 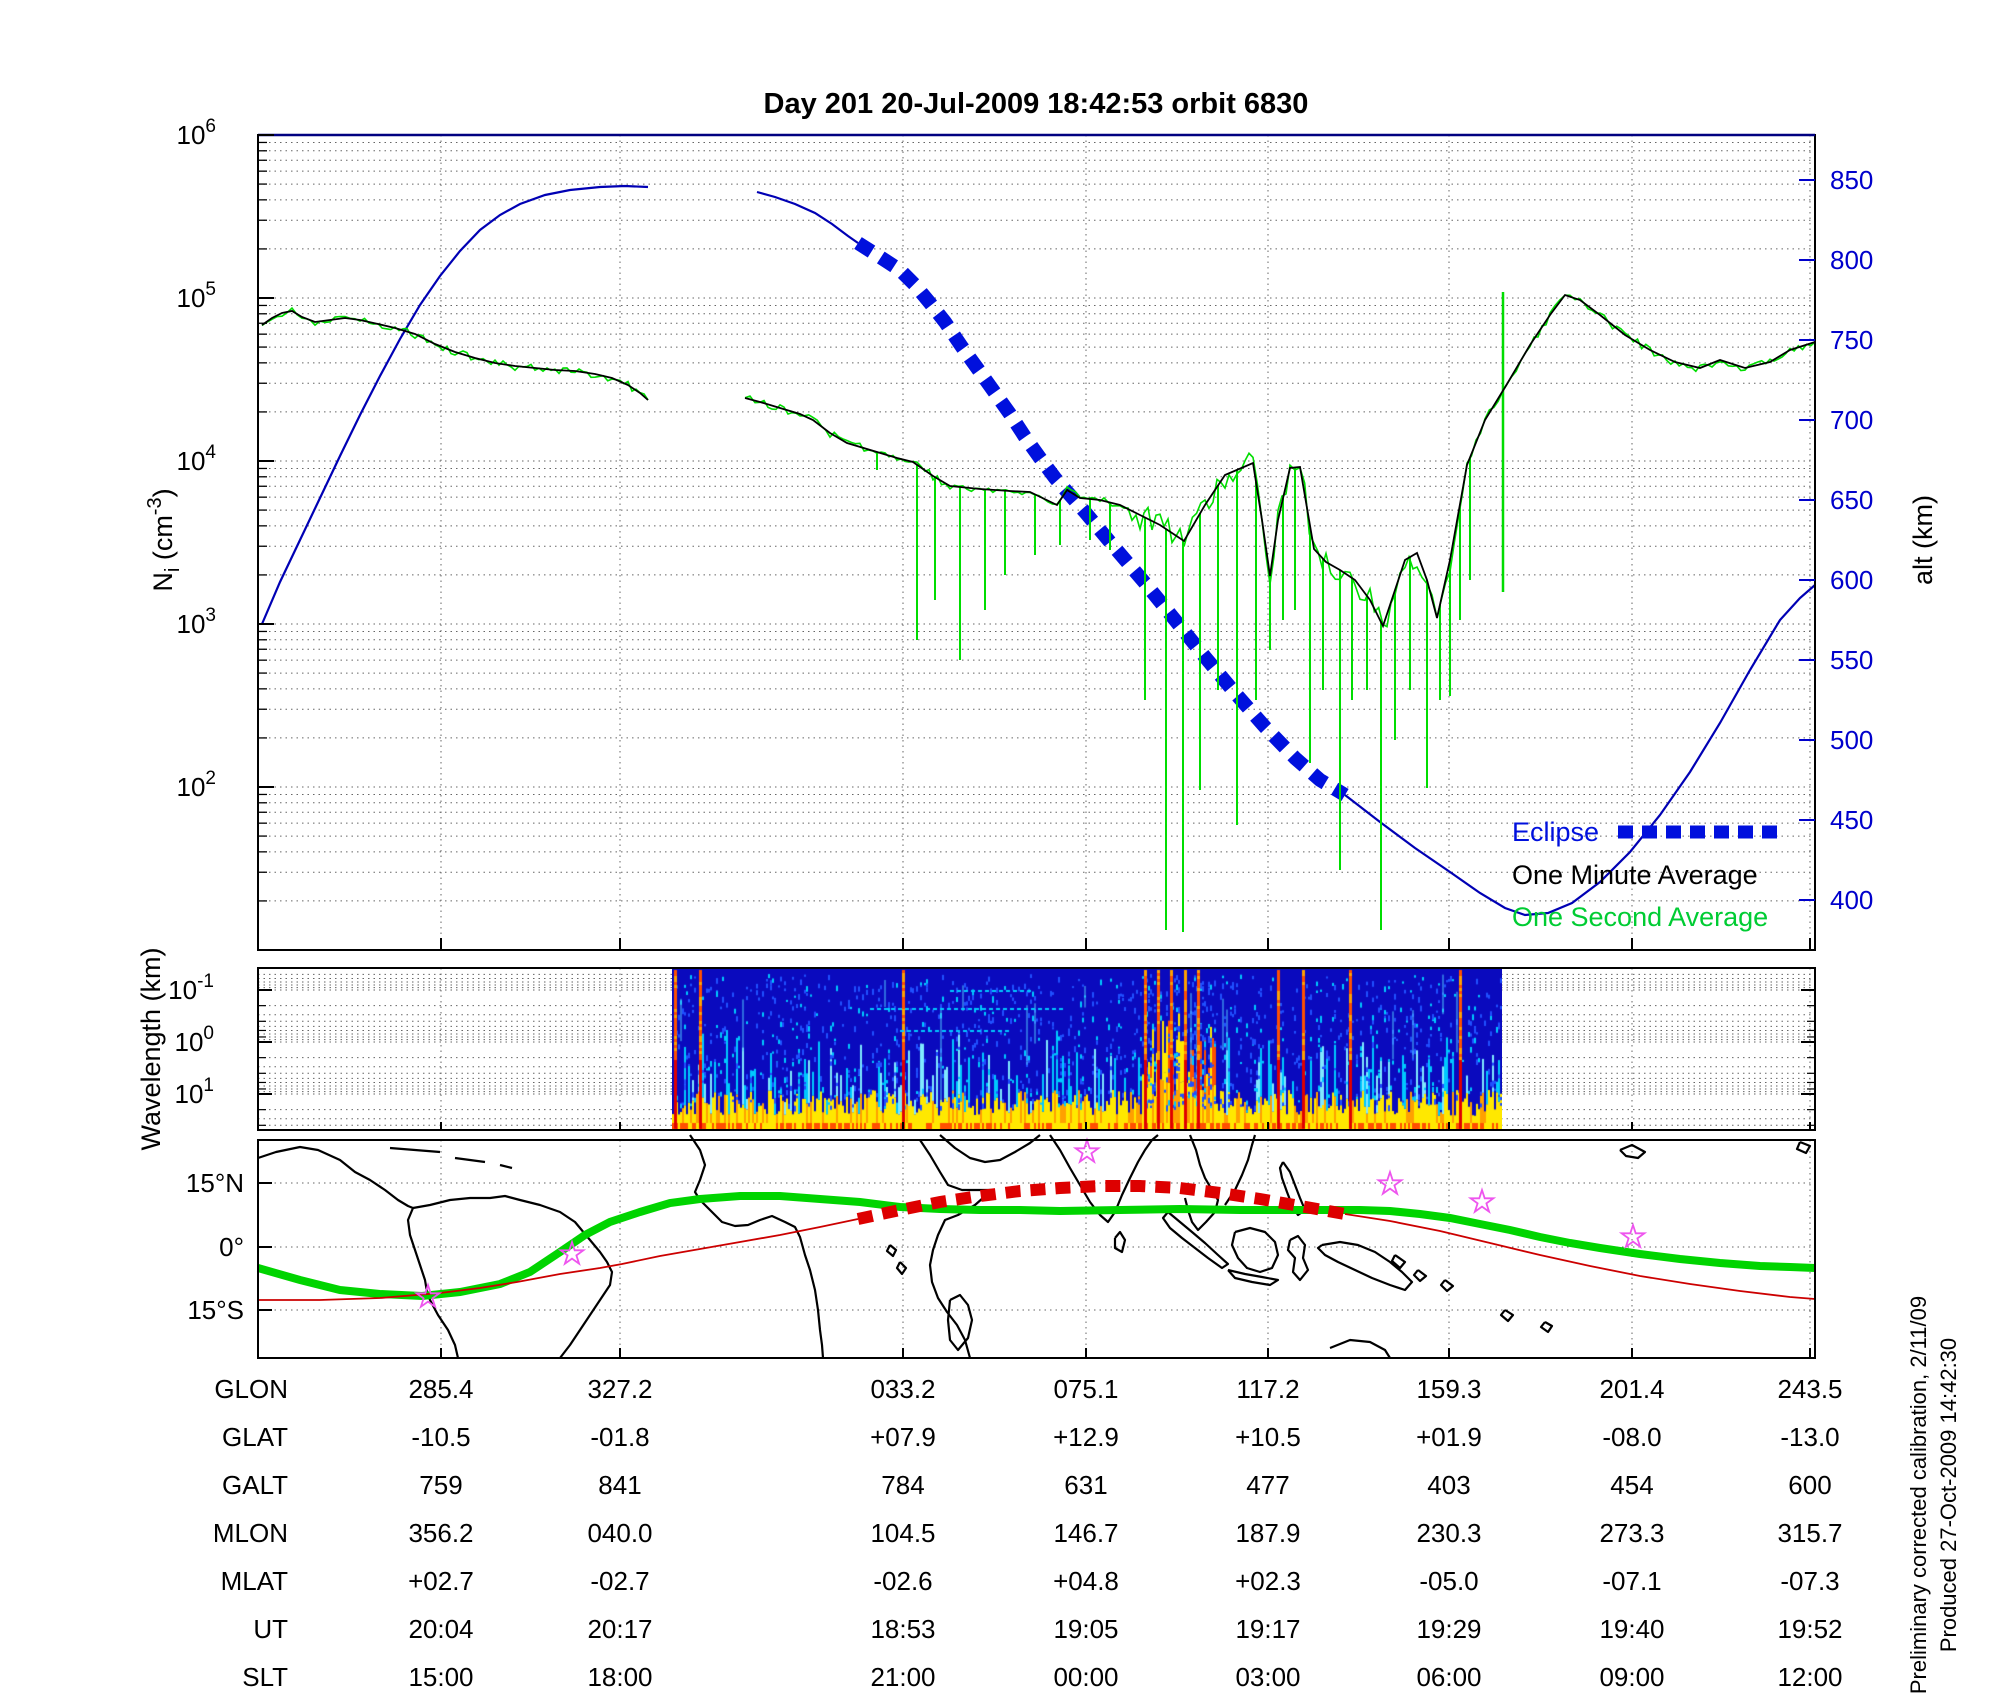 I want to click on wavelength-spectrogram, so click(x=1087, y=1049).